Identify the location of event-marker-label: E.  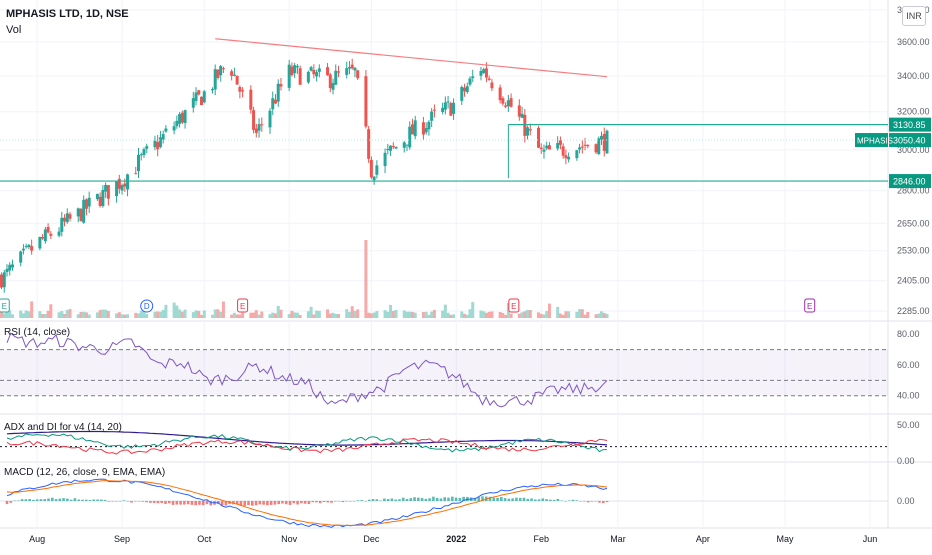
(513, 306).